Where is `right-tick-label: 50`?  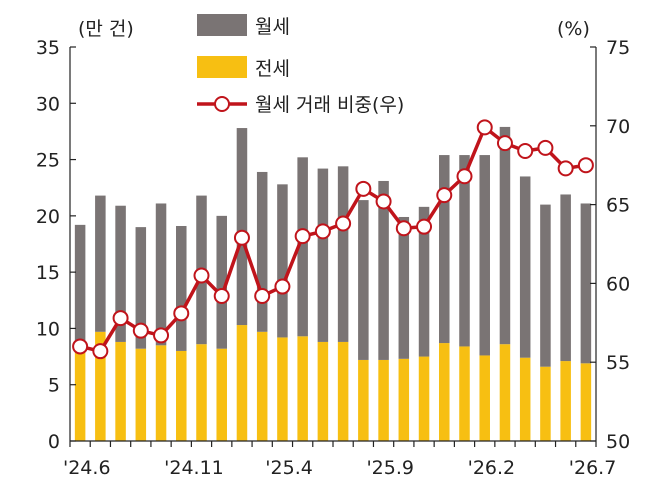 right-tick-label: 50 is located at coordinates (618, 442).